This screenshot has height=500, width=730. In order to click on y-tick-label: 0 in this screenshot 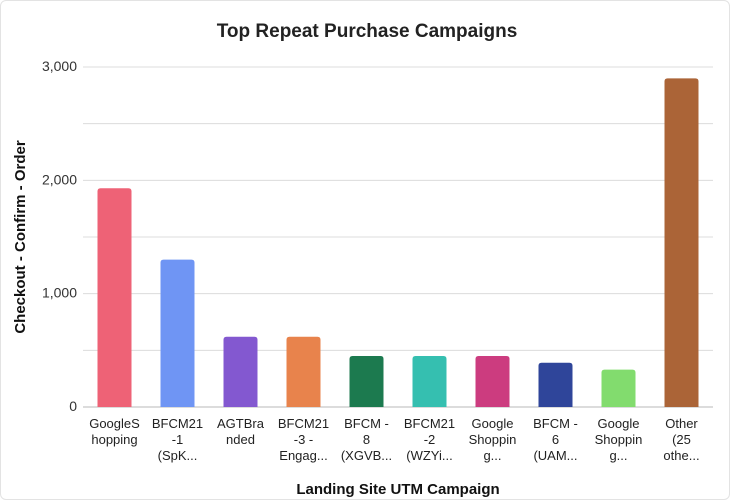, I will do `click(73, 406)`.